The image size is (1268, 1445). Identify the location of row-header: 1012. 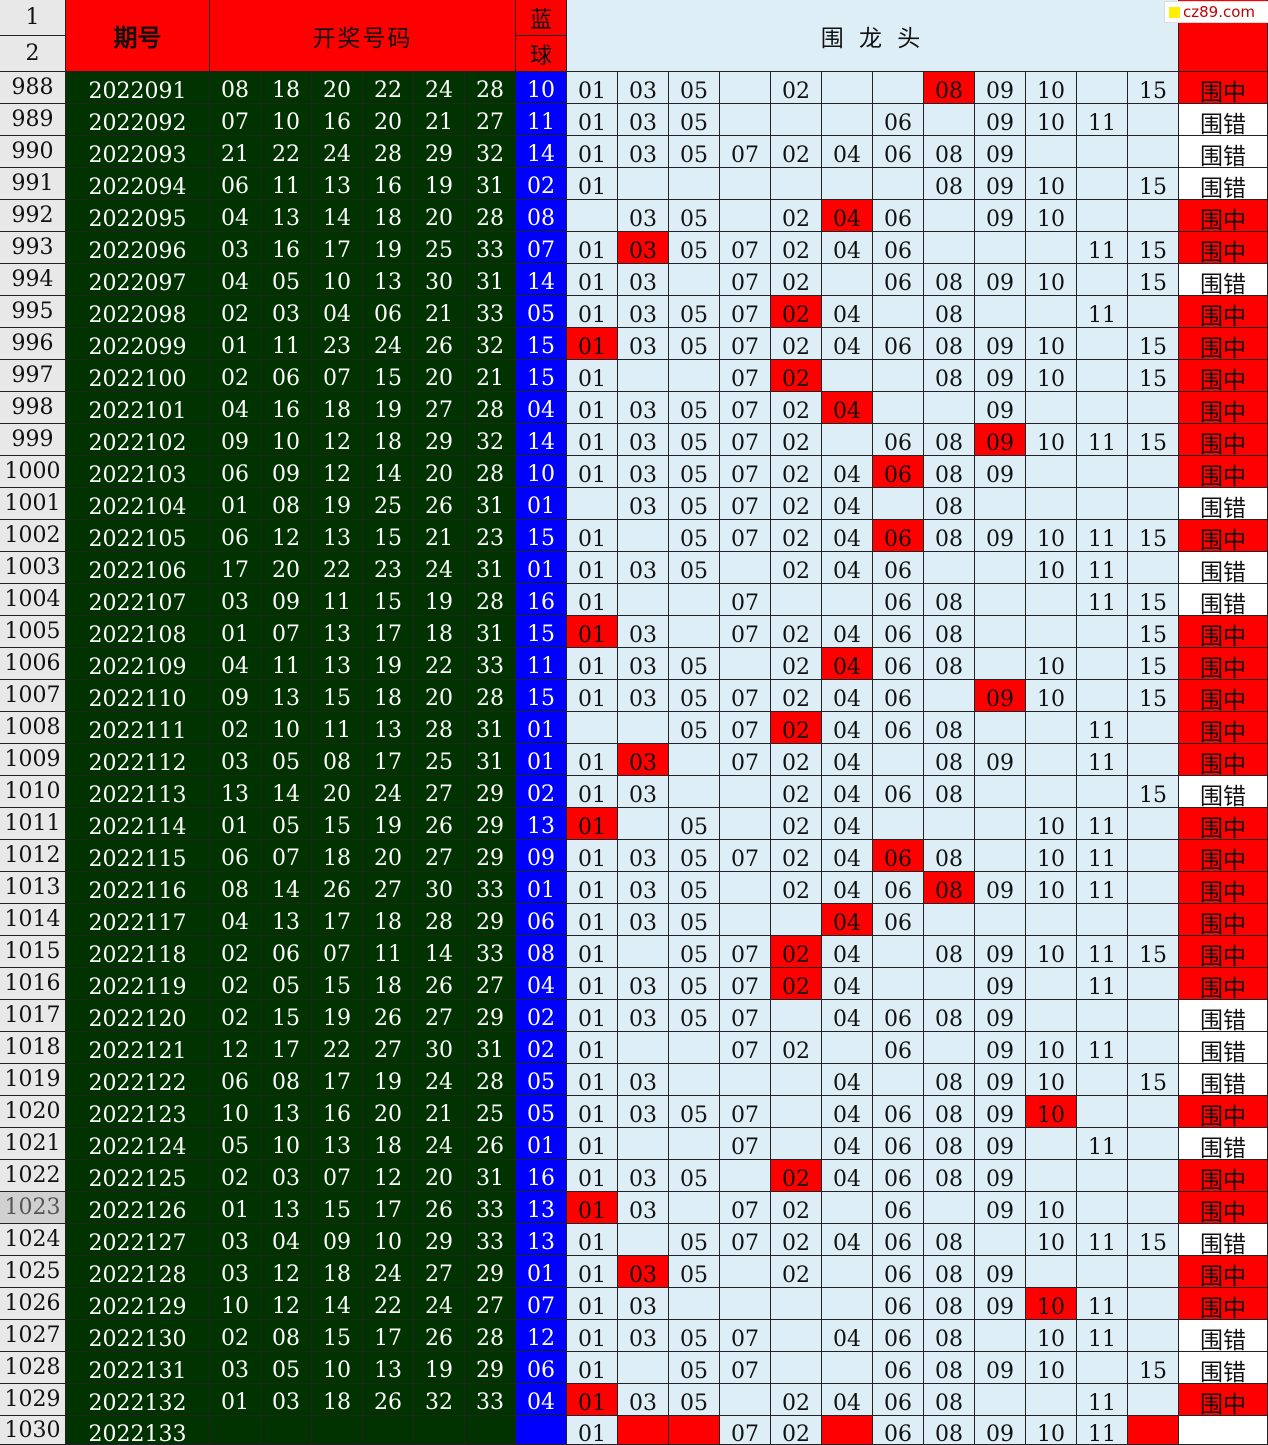
(33, 856).